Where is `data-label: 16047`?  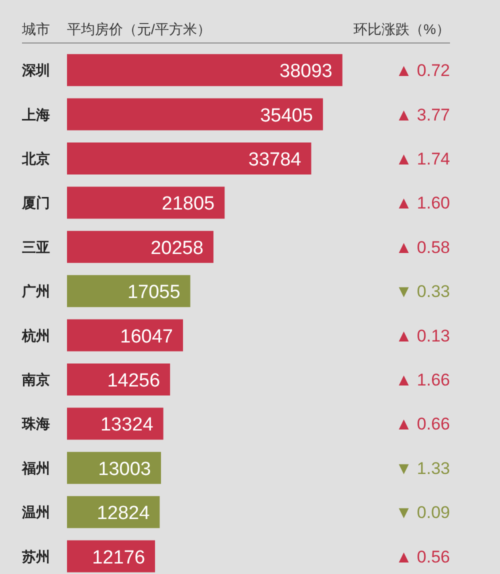 data-label: 16047 is located at coordinates (147, 337).